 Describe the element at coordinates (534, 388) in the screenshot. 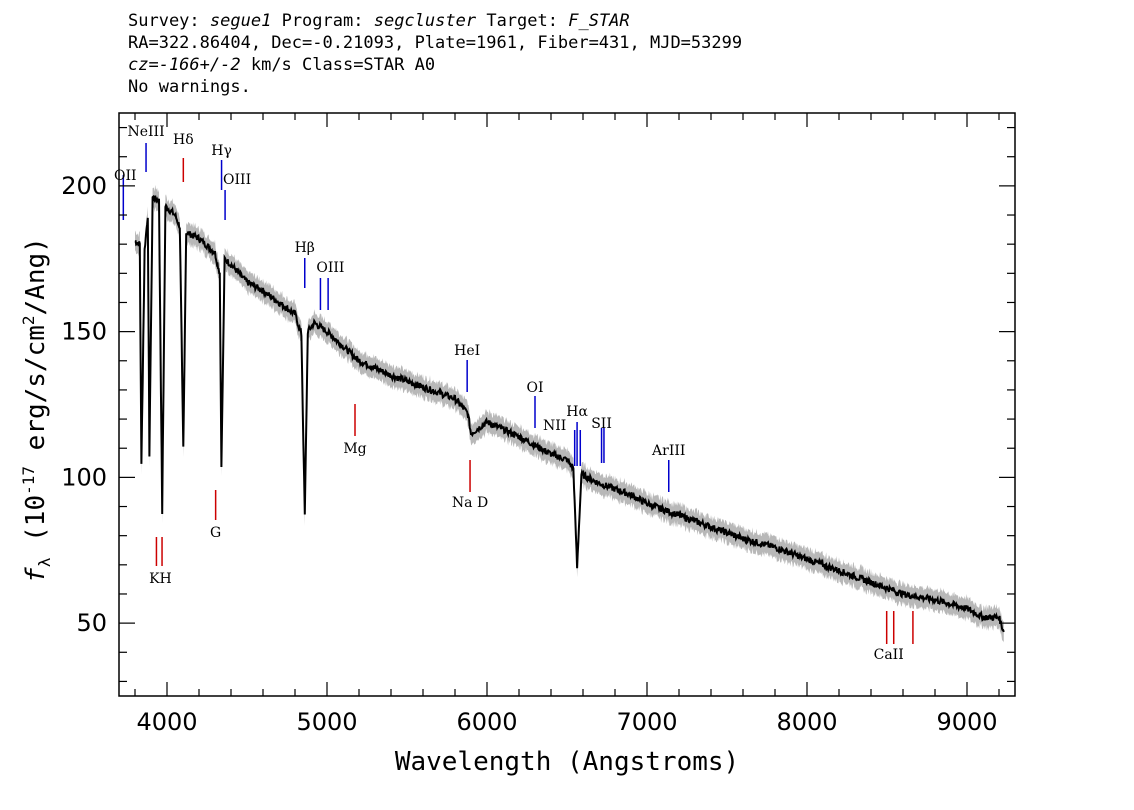

I see `line-marker-label: OI` at that location.